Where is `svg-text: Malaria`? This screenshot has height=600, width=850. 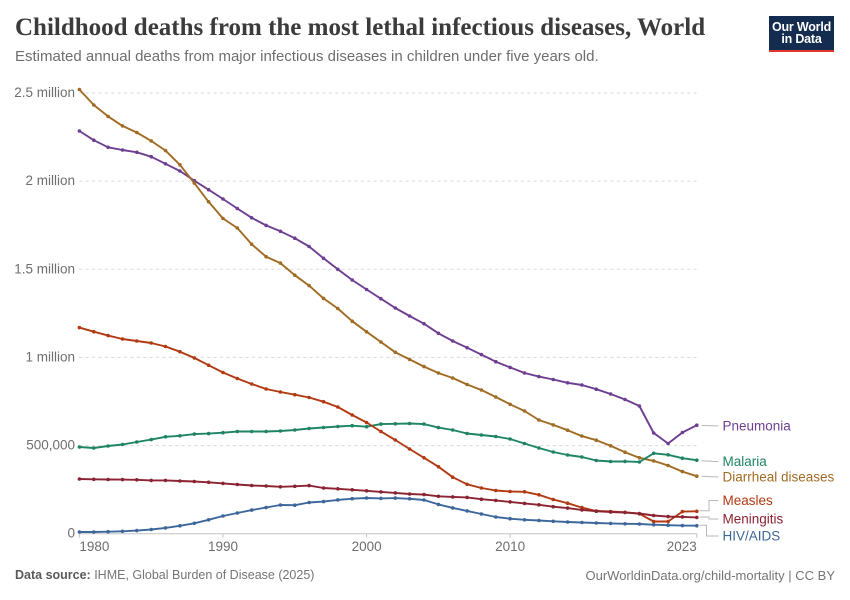 svg-text: Malaria is located at coordinates (745, 461).